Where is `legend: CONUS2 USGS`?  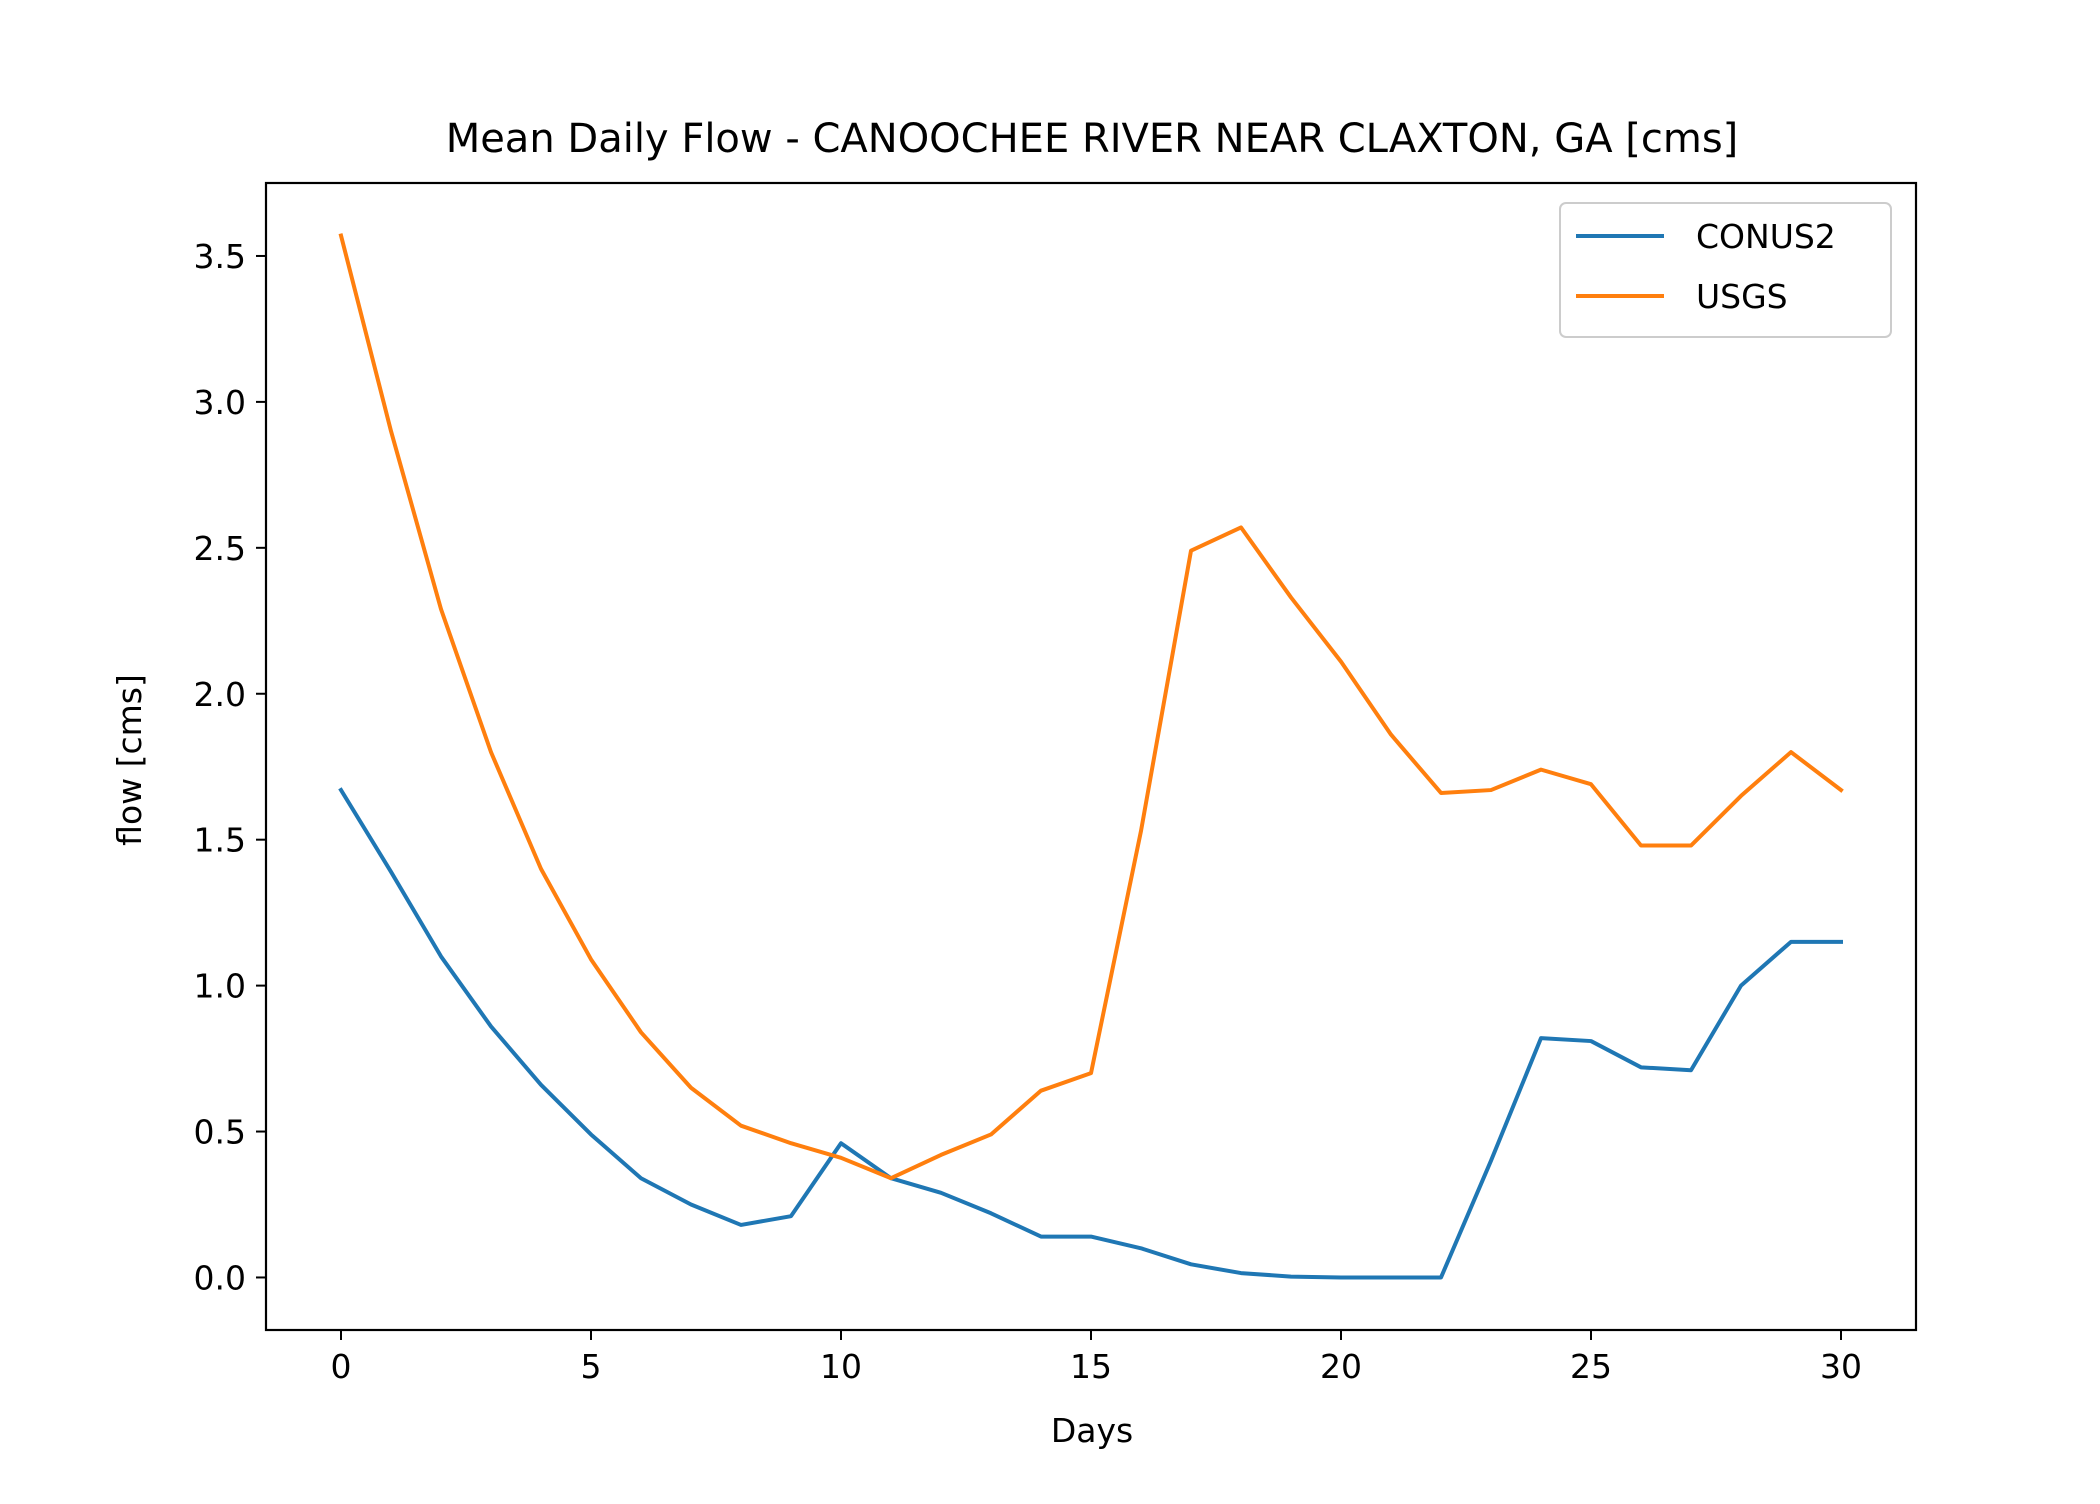 legend: CONUS2 USGS is located at coordinates (1725, 270).